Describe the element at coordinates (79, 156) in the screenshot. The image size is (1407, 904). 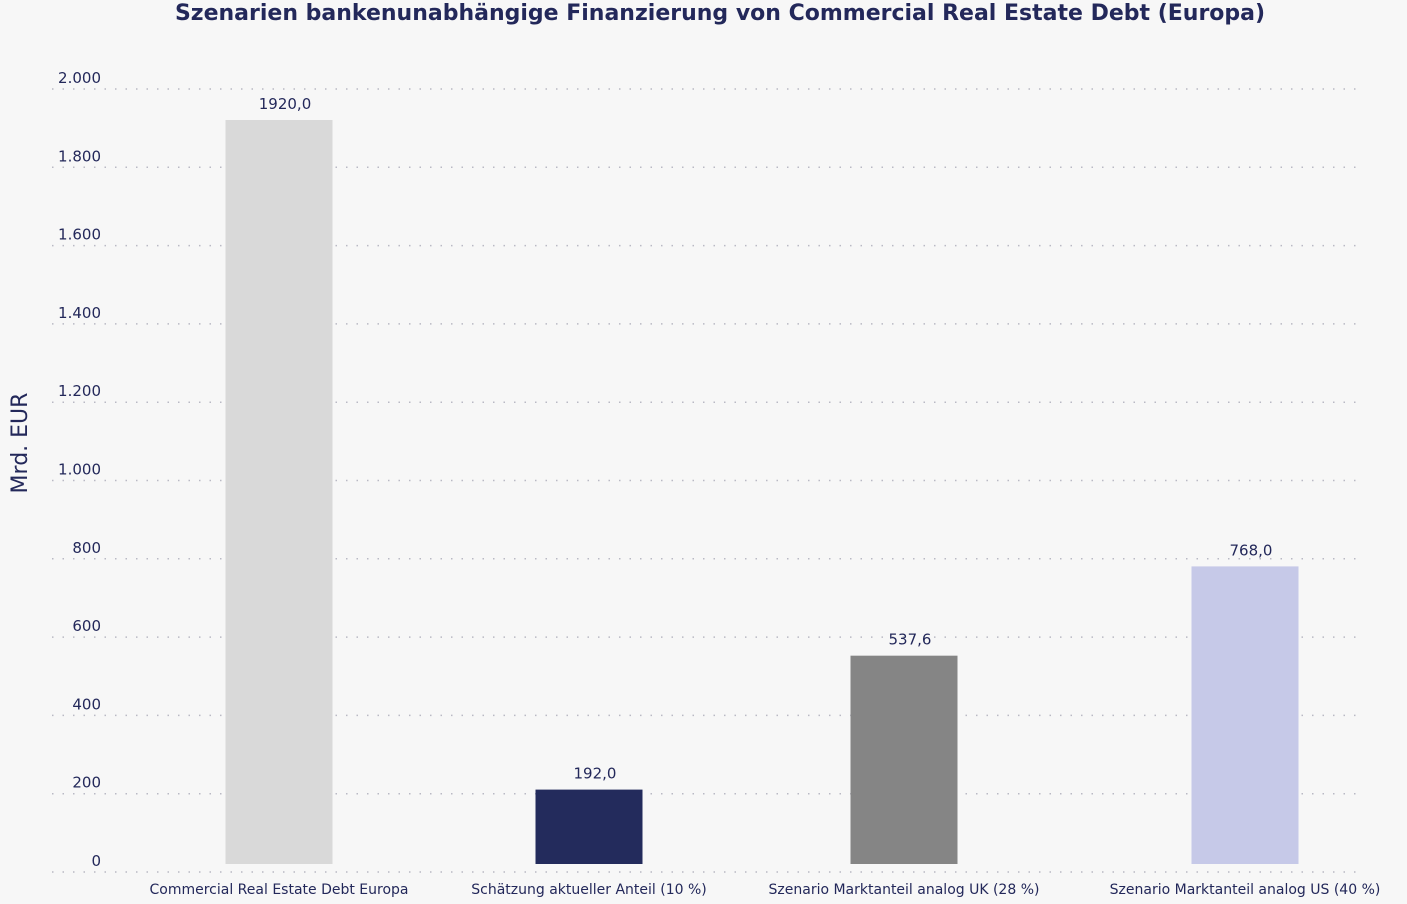
I see `y-tick-label: 1.800` at that location.